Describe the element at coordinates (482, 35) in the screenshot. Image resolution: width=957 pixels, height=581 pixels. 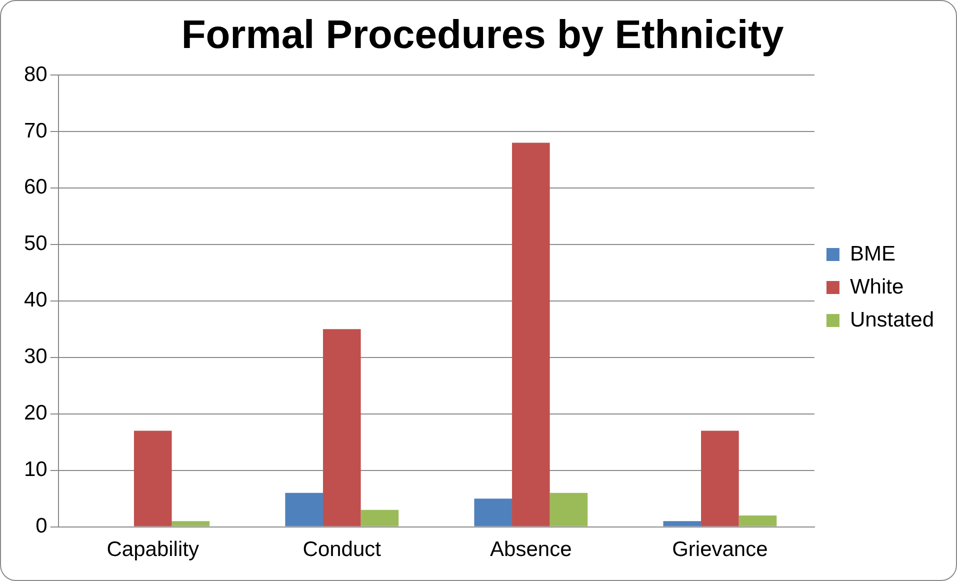
I see `chart-title: Formal Procedures by Ethnicity` at that location.